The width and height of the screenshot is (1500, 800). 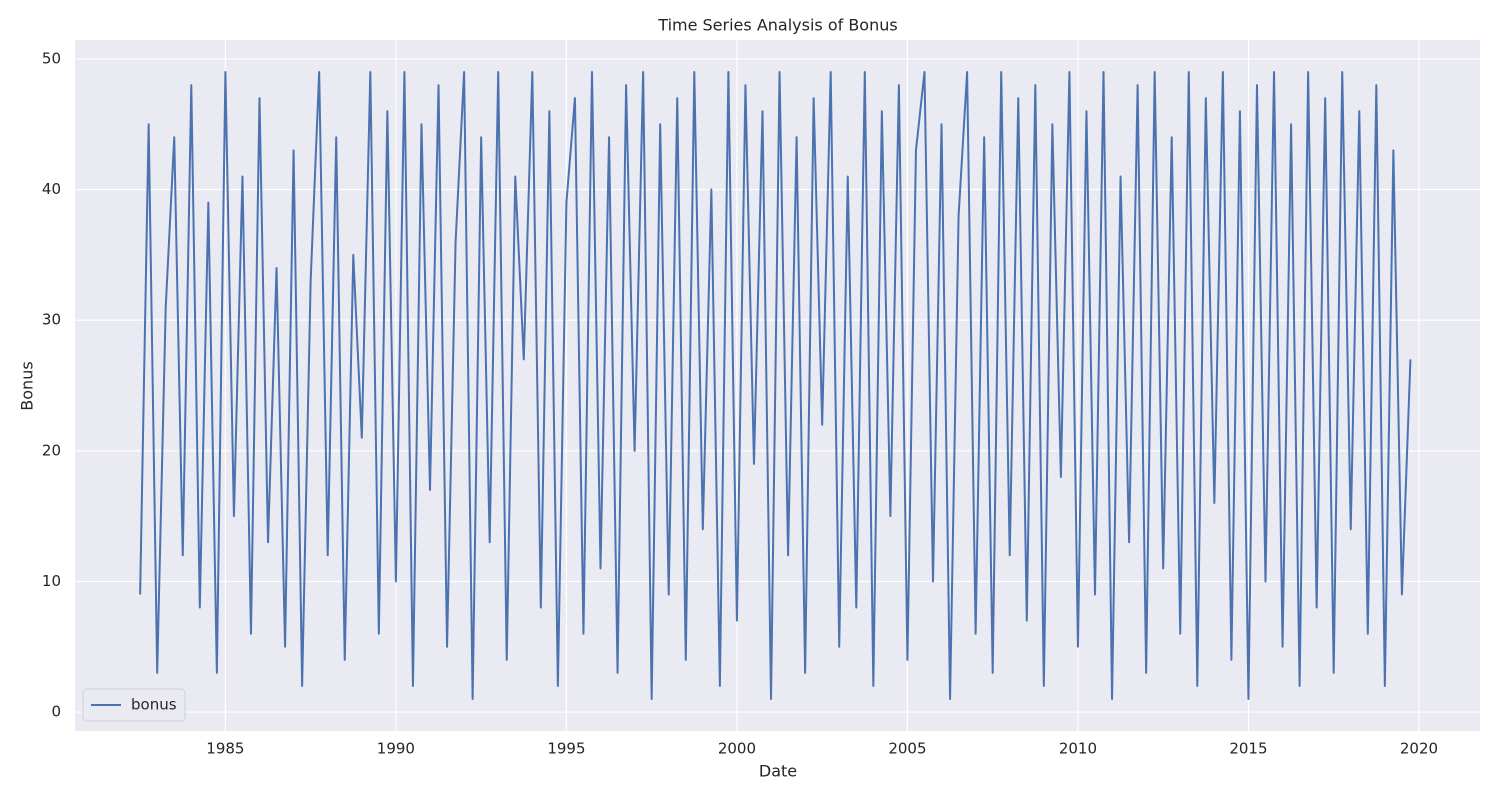 What do you see at coordinates (566, 749) in the screenshot?
I see `x-tick-label: 1995` at bounding box center [566, 749].